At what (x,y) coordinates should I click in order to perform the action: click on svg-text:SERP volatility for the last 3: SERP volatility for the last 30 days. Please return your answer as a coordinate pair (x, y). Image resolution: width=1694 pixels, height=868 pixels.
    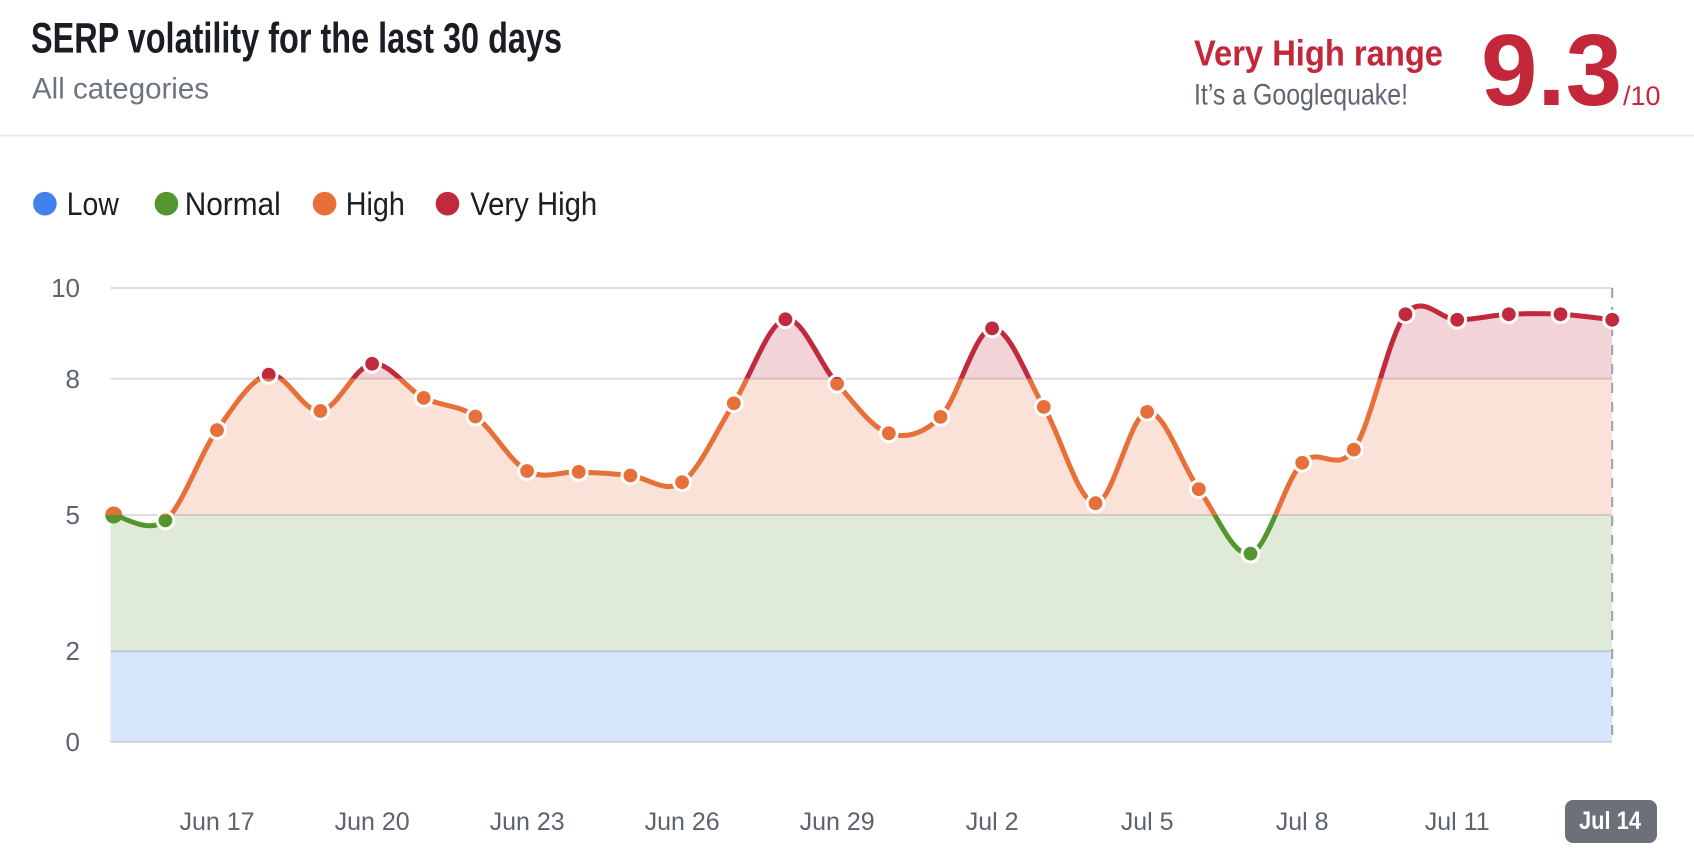
    Looking at the image, I should click on (296, 39).